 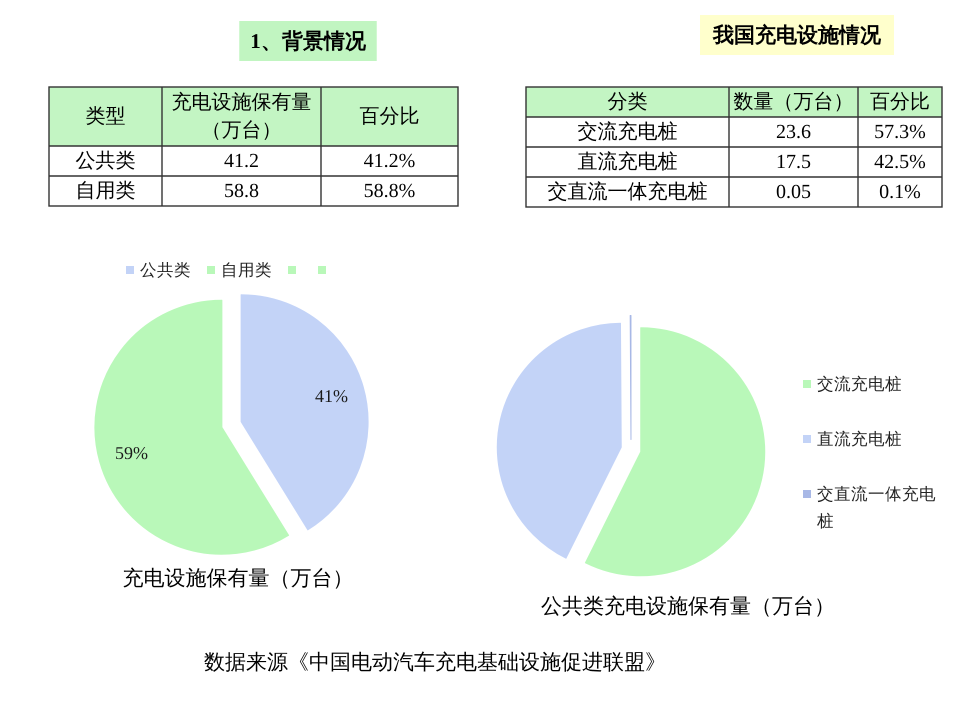 What do you see at coordinates (241, 161) in the screenshot?
I see `data-label: 41.2` at bounding box center [241, 161].